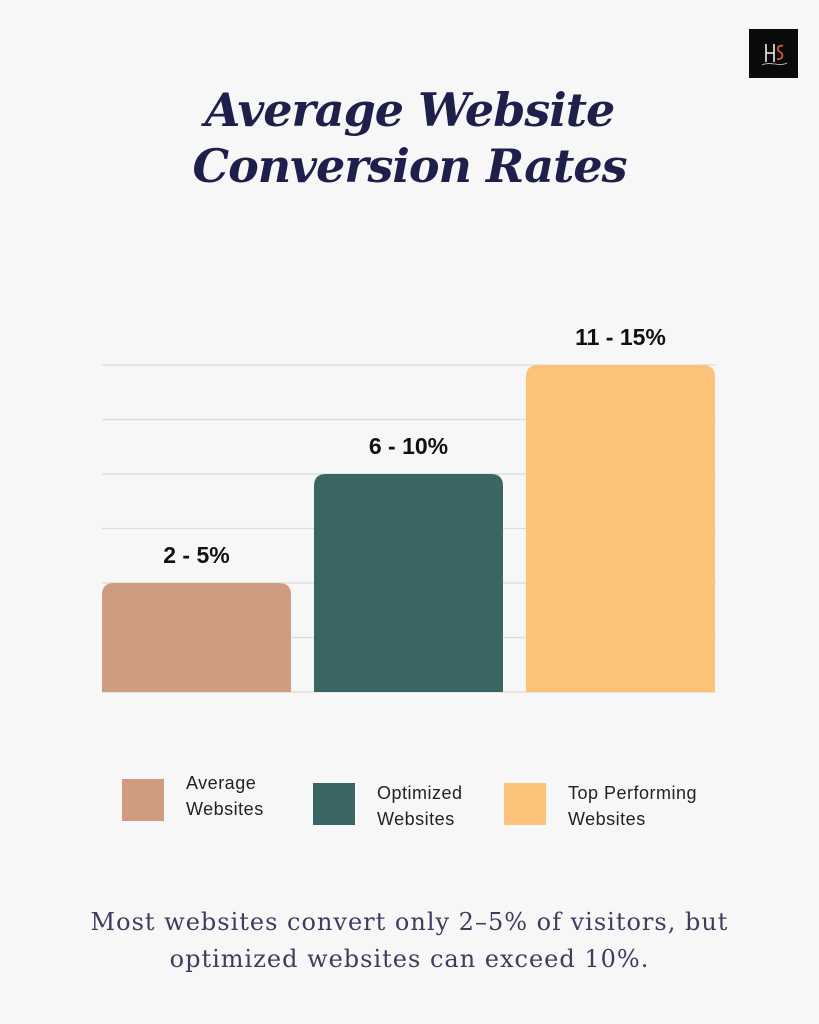 This screenshot has height=1024, width=819. What do you see at coordinates (193, 797) in the screenshot?
I see `legend-item-average: Average Websites` at bounding box center [193, 797].